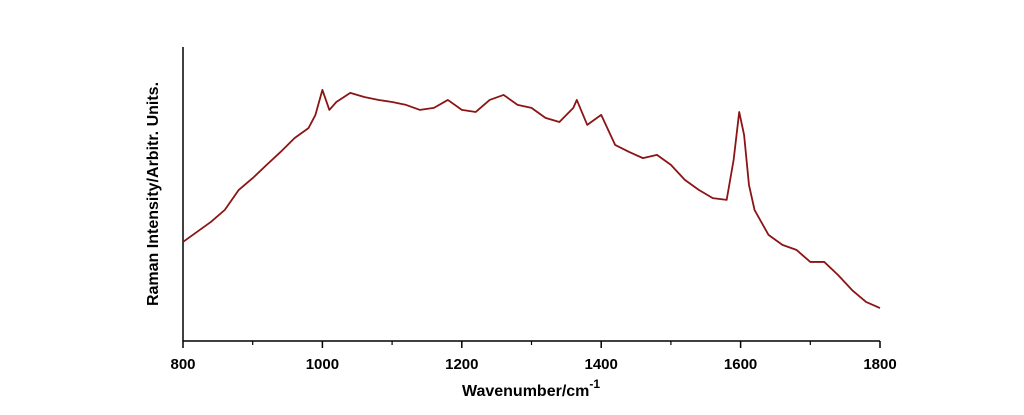  Describe the element at coordinates (525, 391) in the screenshot. I see `x-axis-label-text: Wavenumber/cm` at that location.